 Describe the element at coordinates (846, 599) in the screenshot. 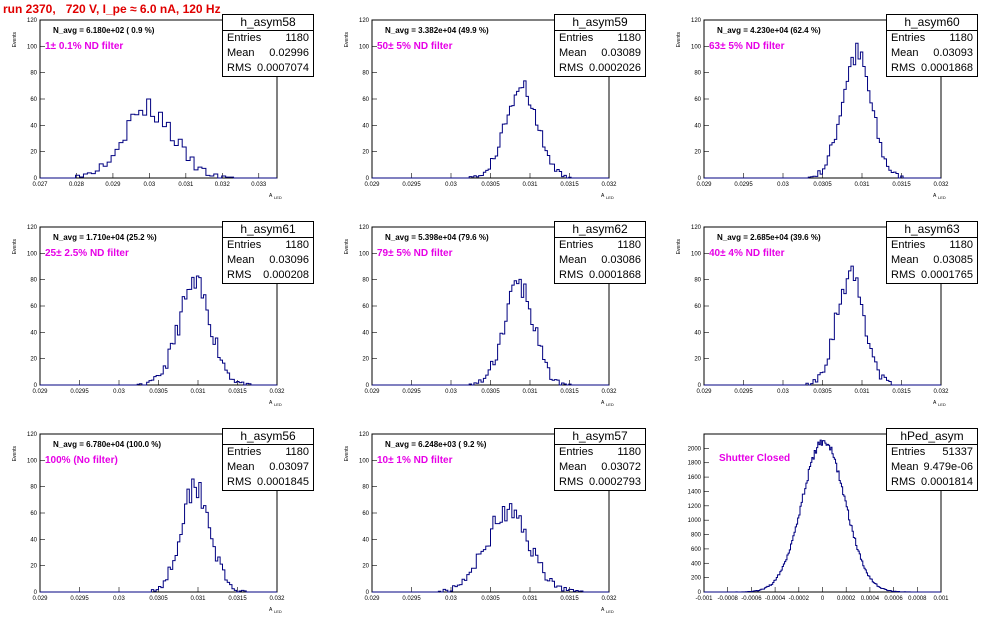

I see `x-tick-label: 0.0002` at that location.